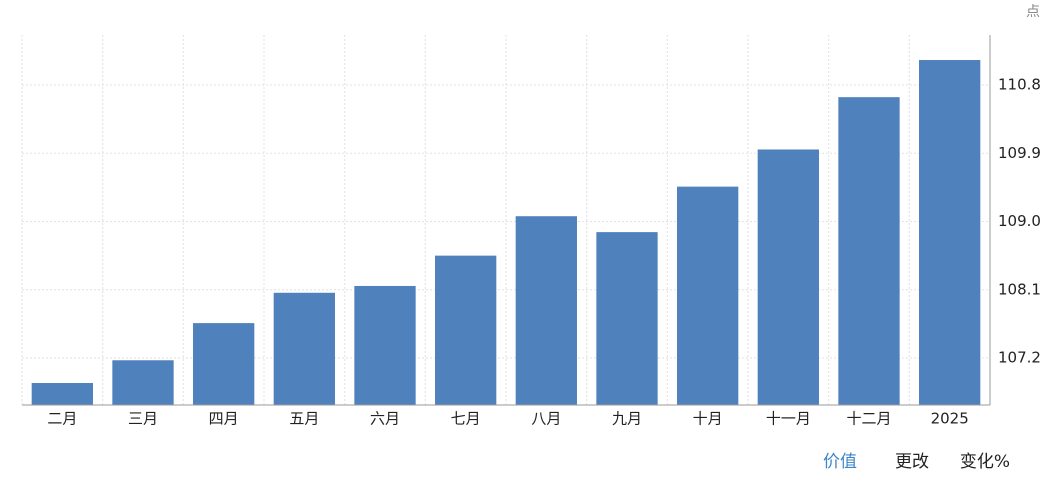 Image resolution: width=1056 pixels, height=480 pixels. I want to click on tab: 价值, so click(840, 462).